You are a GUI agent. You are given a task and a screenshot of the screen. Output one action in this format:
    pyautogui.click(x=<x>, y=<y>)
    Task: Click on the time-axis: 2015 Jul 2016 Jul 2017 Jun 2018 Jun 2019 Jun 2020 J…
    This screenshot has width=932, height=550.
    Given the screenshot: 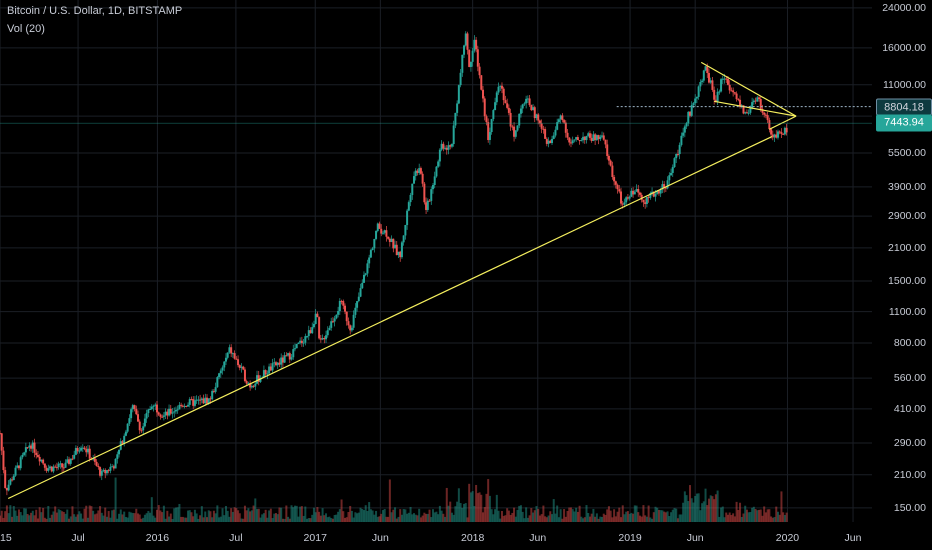 What is the action you would take?
    pyautogui.click(x=436, y=536)
    